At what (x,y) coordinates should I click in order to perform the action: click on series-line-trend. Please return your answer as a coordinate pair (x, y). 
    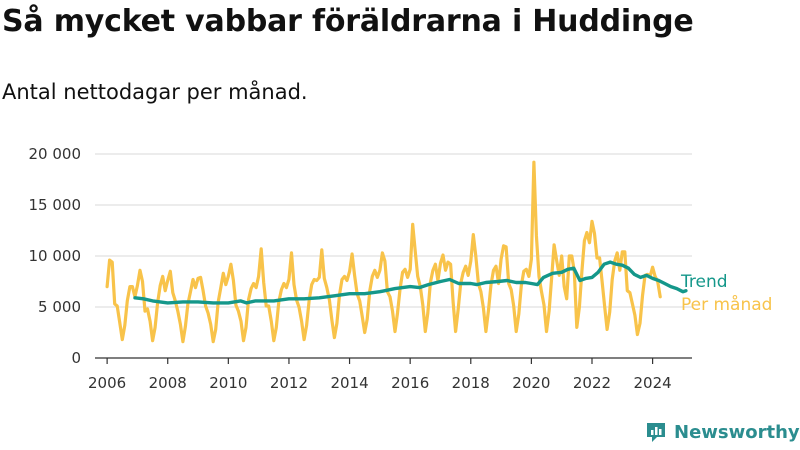
    Looking at the image, I should click on (410, 282).